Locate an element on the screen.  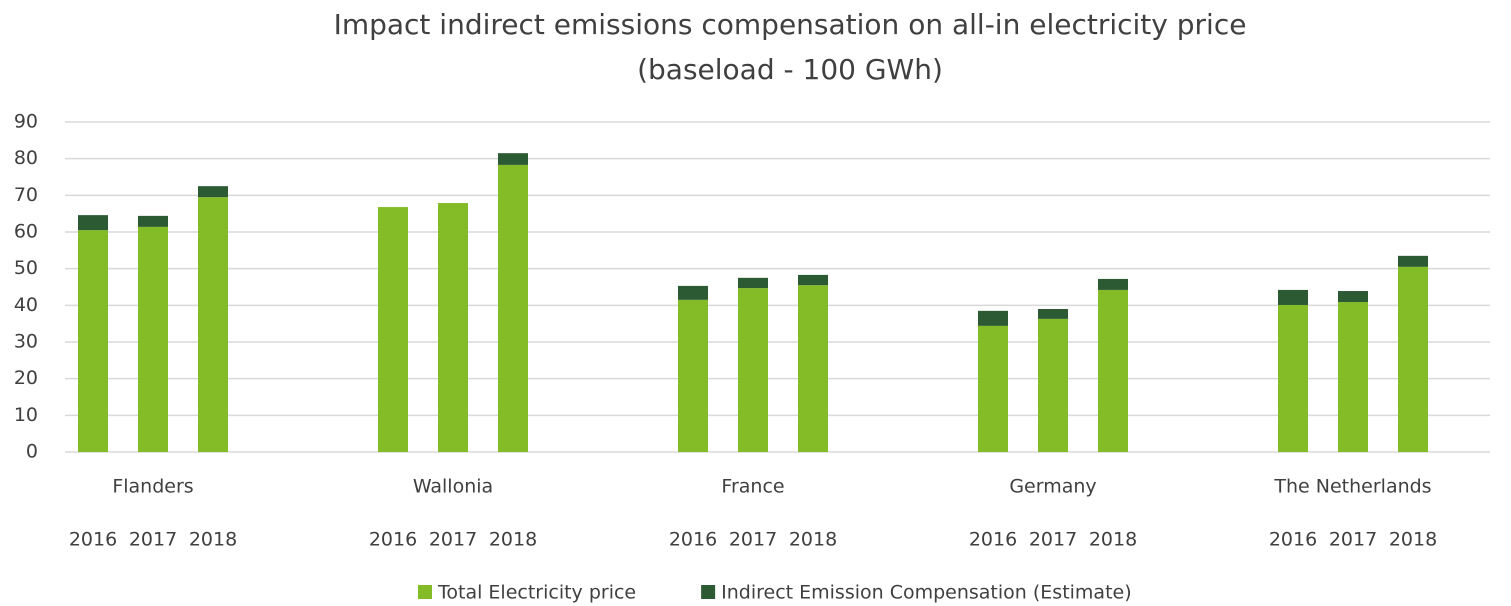
y-tick-label: 20 is located at coordinates (26, 378).